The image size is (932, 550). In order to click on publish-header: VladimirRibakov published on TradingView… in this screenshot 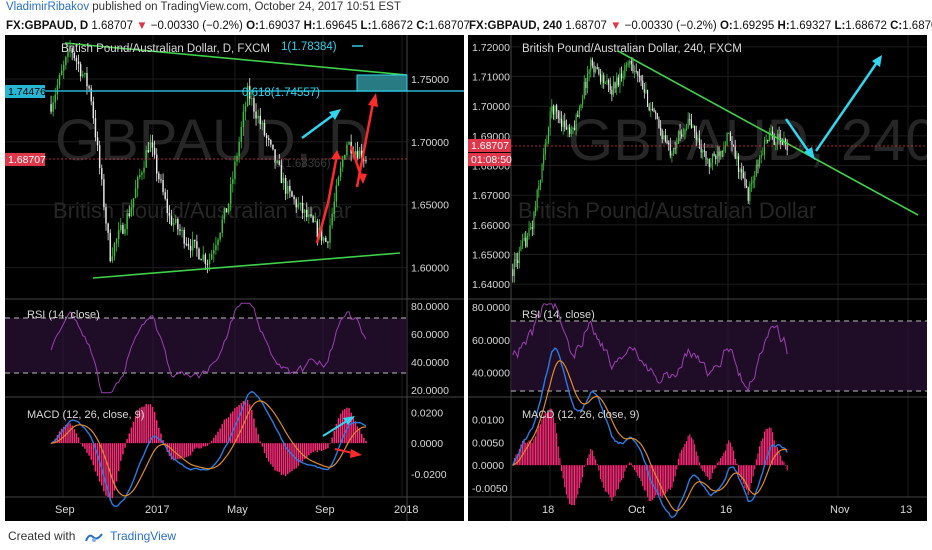, I will do `click(466, 8)`.